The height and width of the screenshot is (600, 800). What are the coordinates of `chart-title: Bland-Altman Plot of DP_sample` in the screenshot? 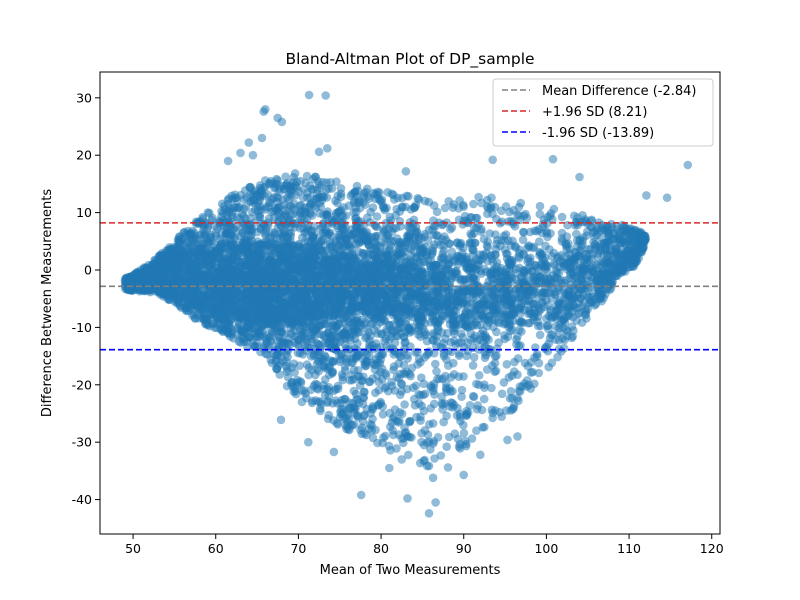 It's located at (409, 59).